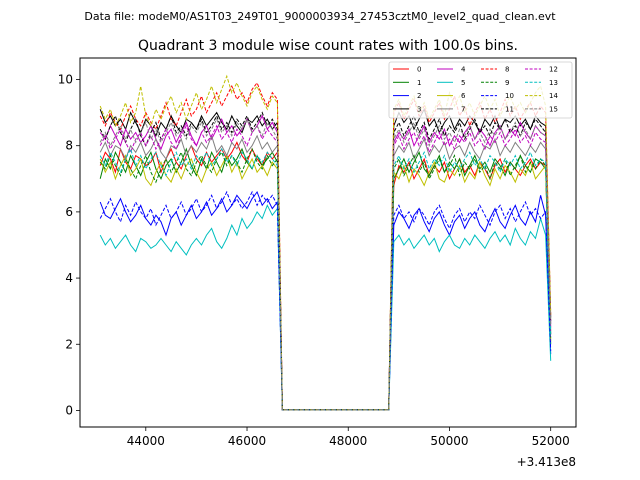 This screenshot has width=640, height=480. Describe the element at coordinates (69, 410) in the screenshot. I see `y-tick-label: 0` at that location.